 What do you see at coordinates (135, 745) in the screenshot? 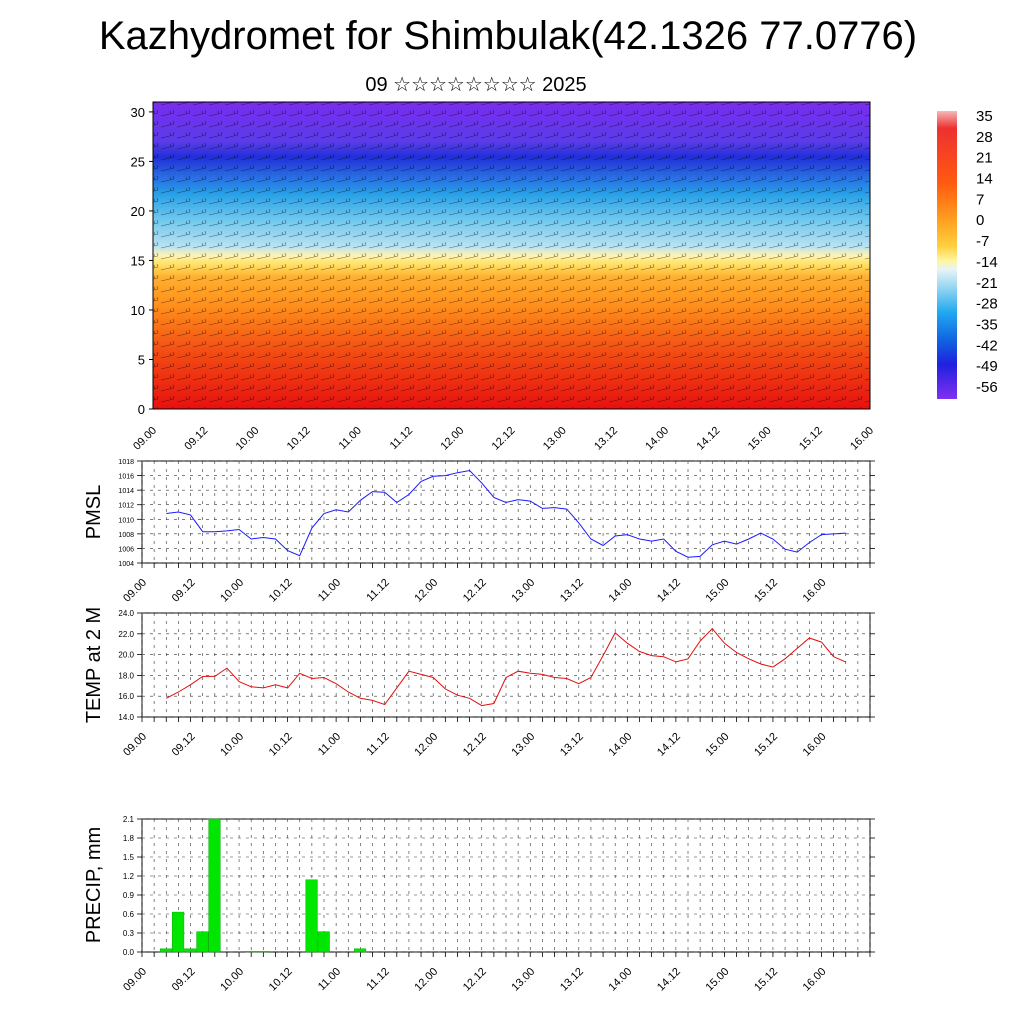
I see `p3-xtick-label: 09.00` at bounding box center [135, 745].